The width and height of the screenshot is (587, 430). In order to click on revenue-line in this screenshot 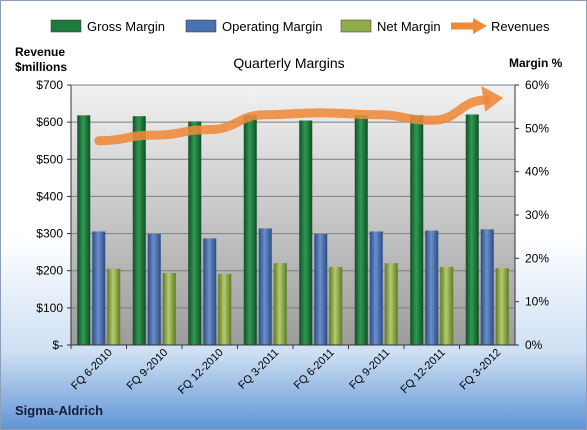, I will do `click(299, 115)`.